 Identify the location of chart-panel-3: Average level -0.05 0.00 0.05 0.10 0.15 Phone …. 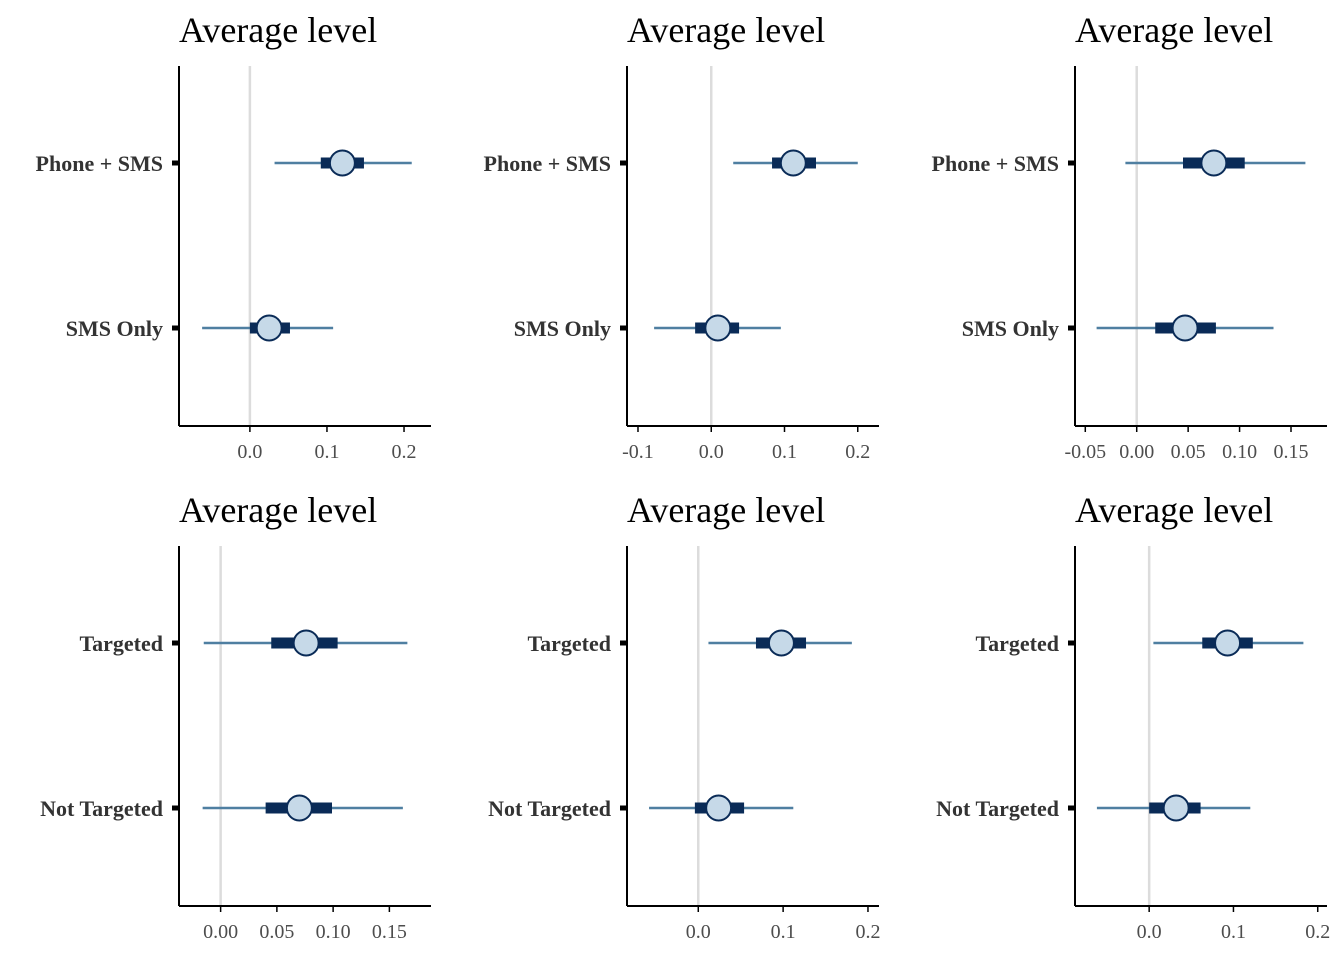
(1129, 236).